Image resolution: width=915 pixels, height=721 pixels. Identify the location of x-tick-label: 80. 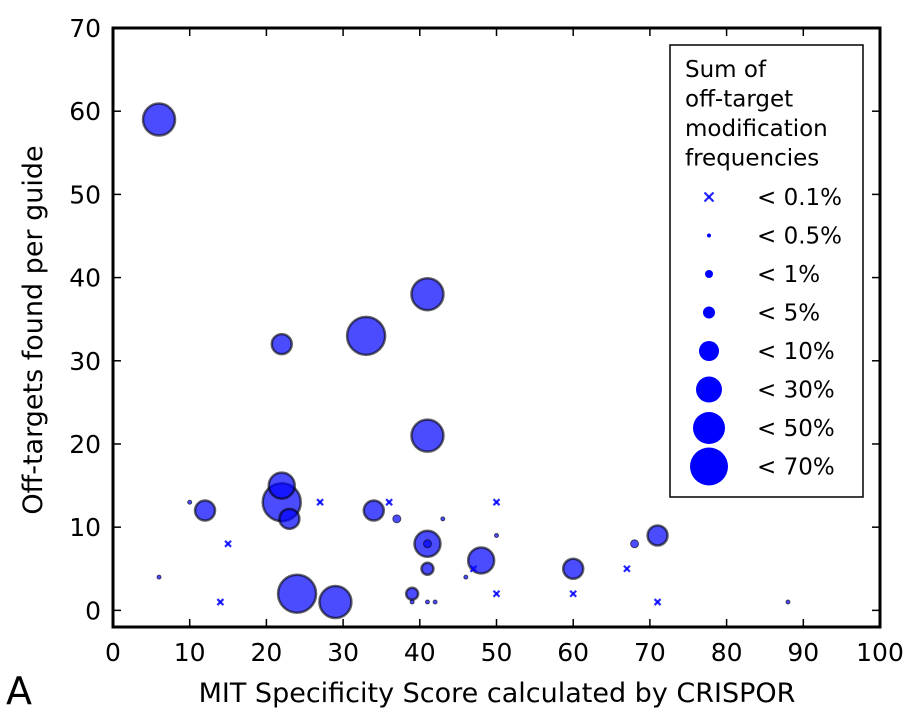
(727, 652).